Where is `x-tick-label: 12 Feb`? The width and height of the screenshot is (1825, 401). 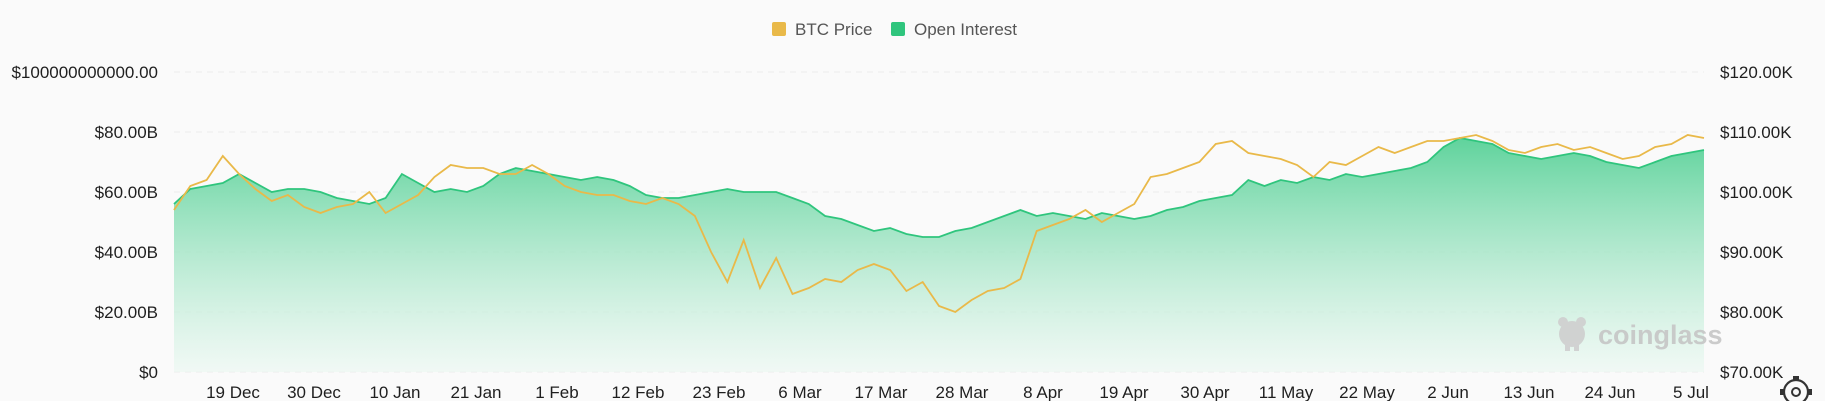
x-tick-label: 12 Feb is located at coordinates (638, 392).